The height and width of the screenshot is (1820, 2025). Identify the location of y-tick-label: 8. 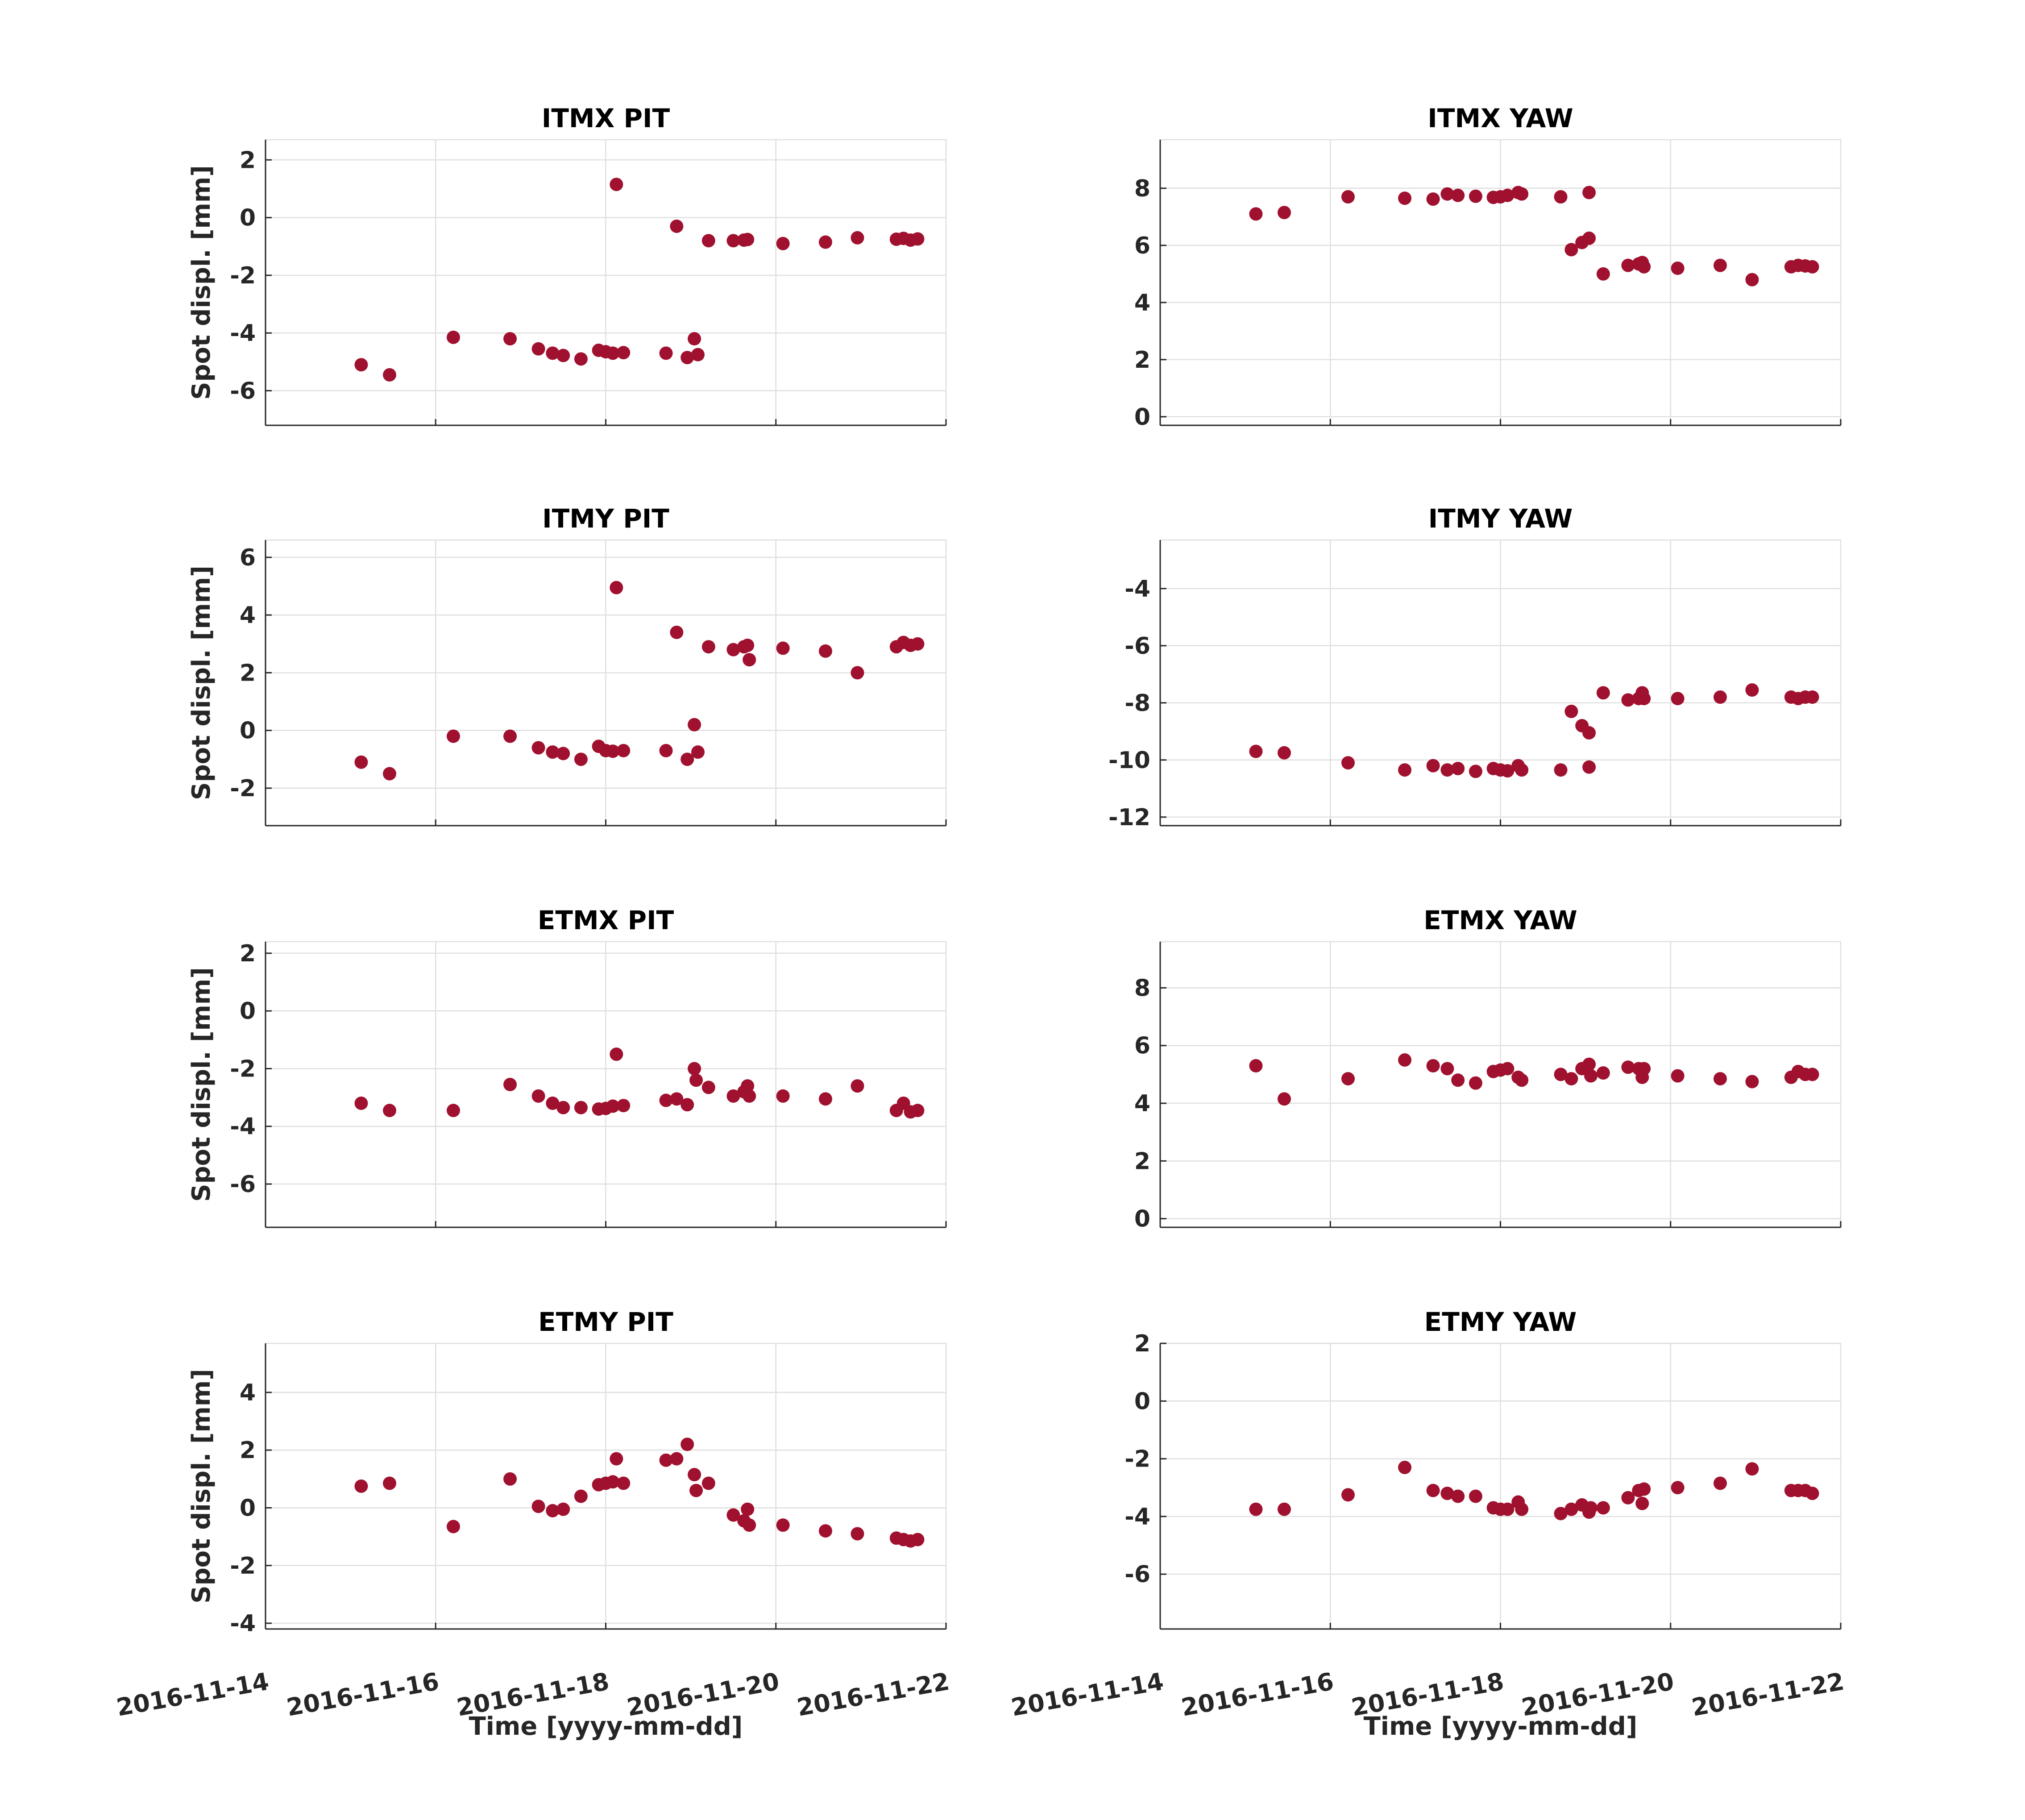
(1142, 988).